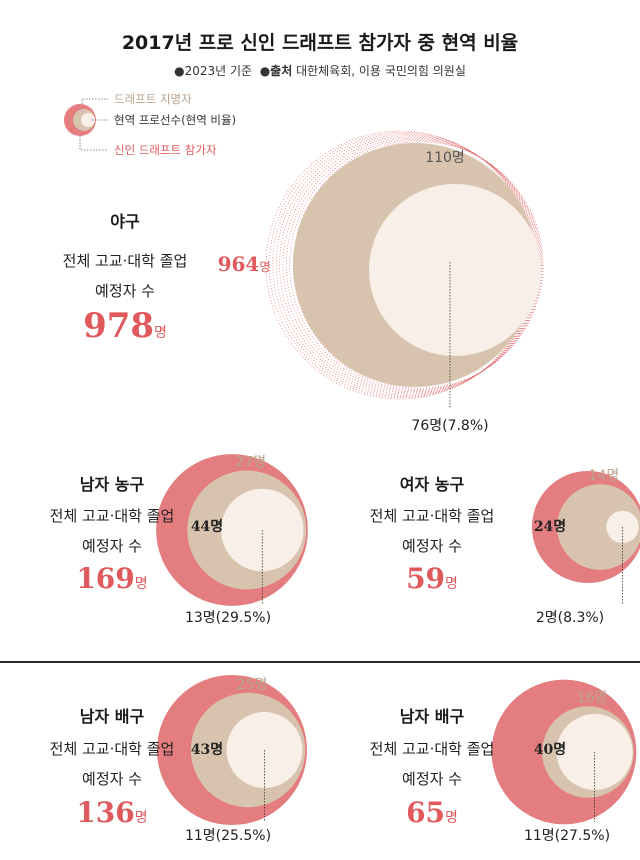 The image size is (640, 860). What do you see at coordinates (153, 99) in the screenshot?
I see `legend-drafted-label: 드래프트 지명자` at bounding box center [153, 99].